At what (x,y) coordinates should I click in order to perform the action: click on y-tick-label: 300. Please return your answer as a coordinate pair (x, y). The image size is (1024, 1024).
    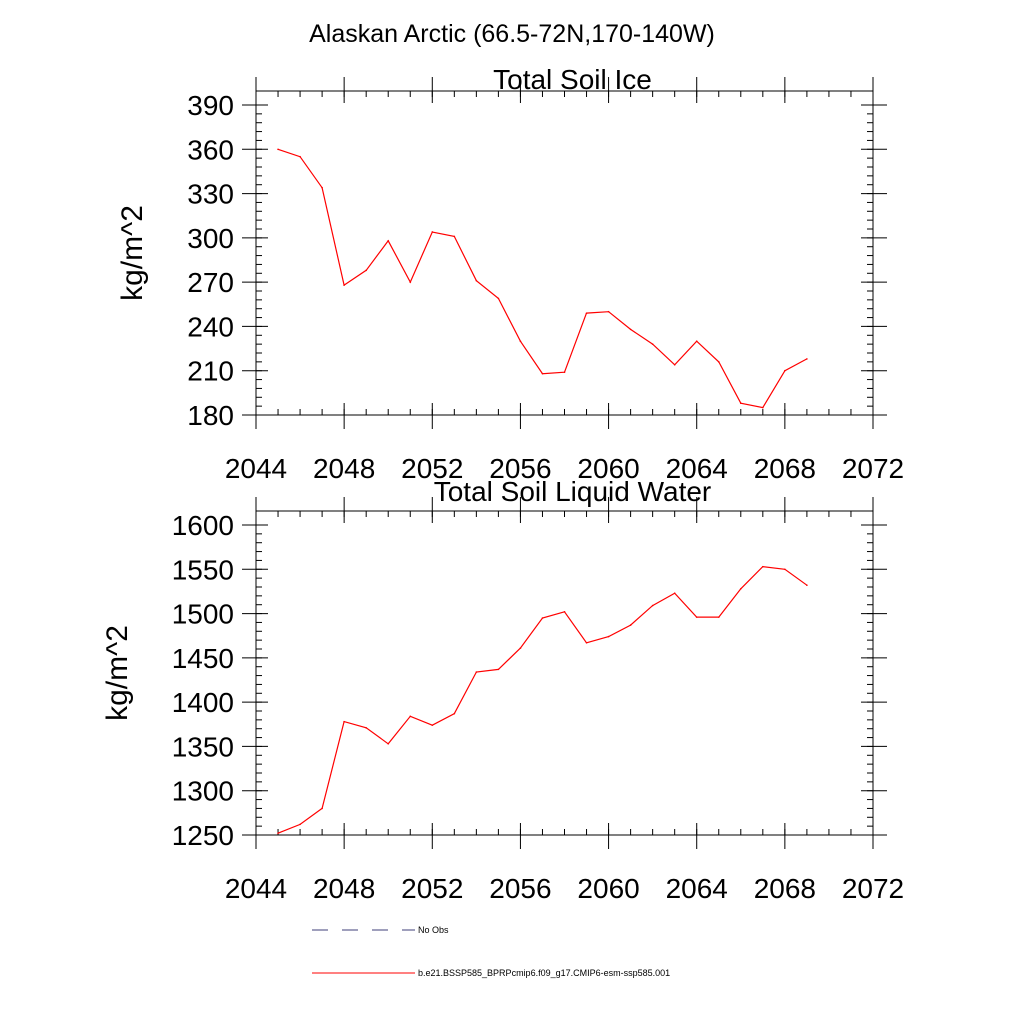
    Looking at the image, I should click on (210, 238).